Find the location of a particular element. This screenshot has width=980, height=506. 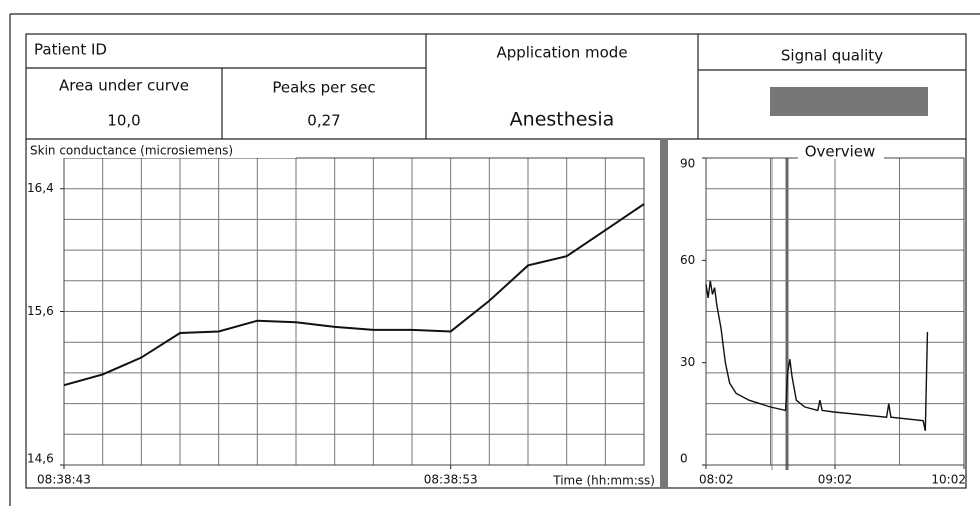

chart-title: Overview is located at coordinates (840, 152).